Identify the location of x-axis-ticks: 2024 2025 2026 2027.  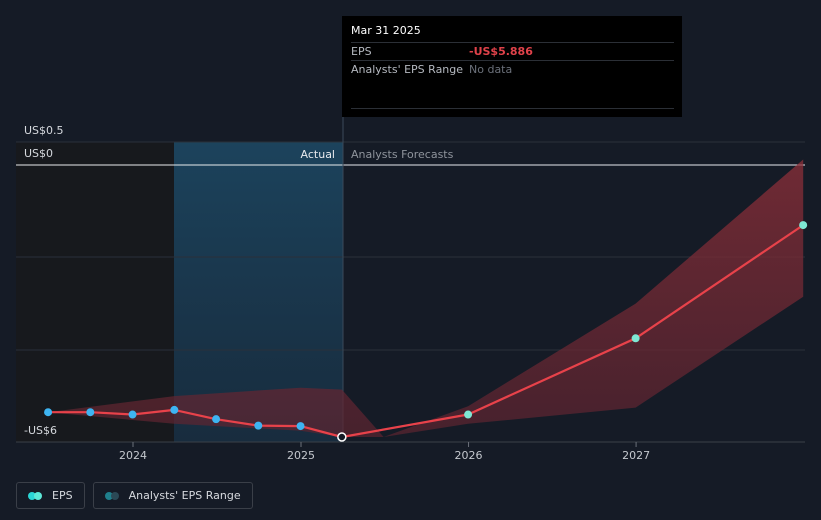
(384, 452).